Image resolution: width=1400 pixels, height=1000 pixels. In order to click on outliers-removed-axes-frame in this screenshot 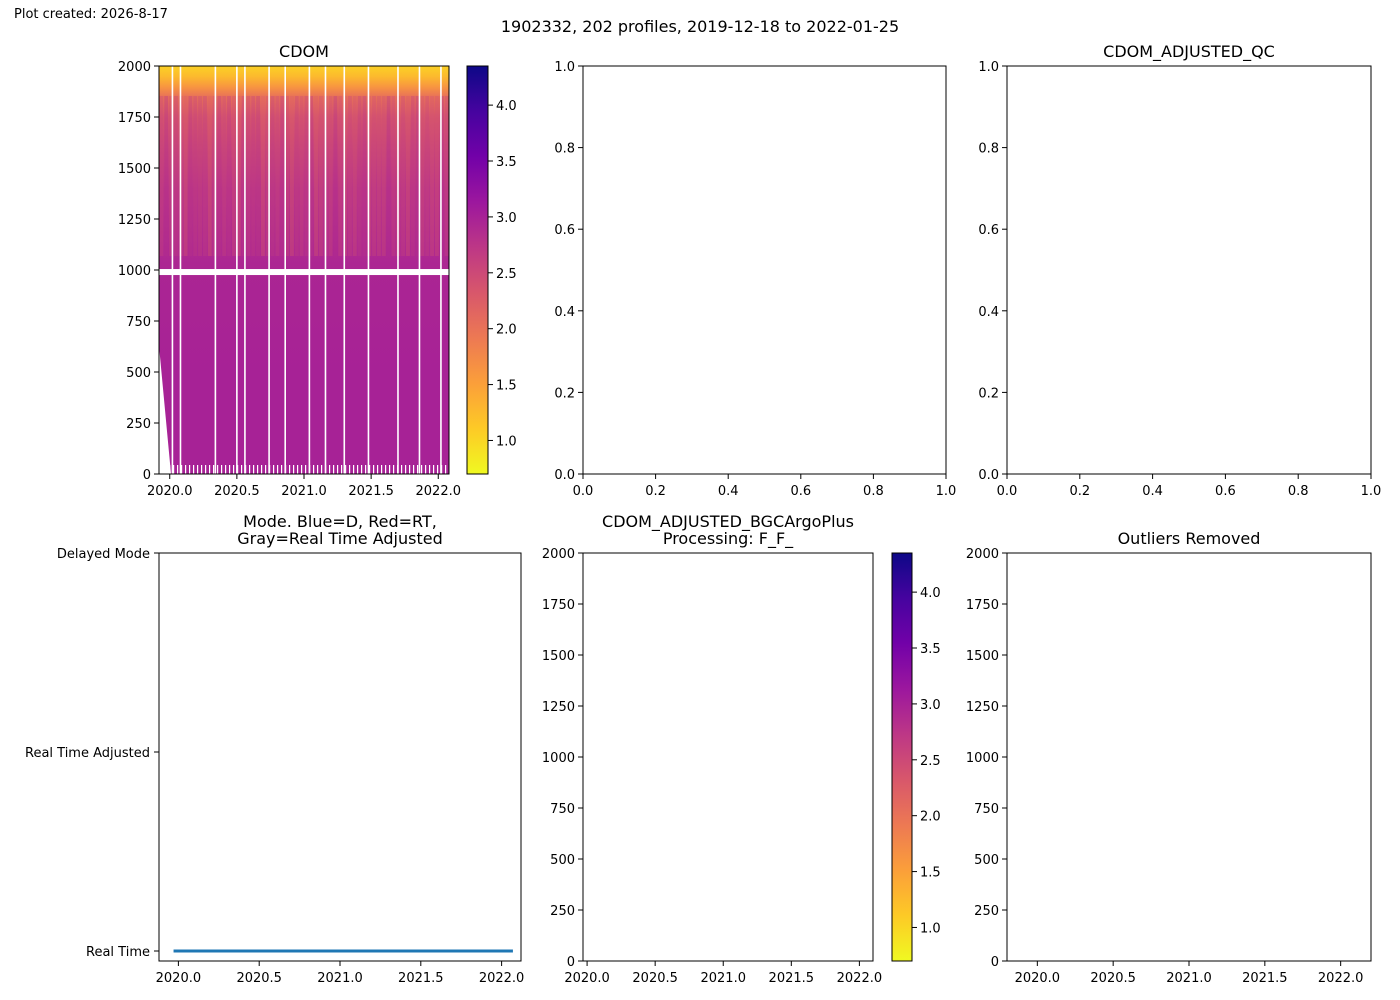, I will do `click(1189, 757)`.